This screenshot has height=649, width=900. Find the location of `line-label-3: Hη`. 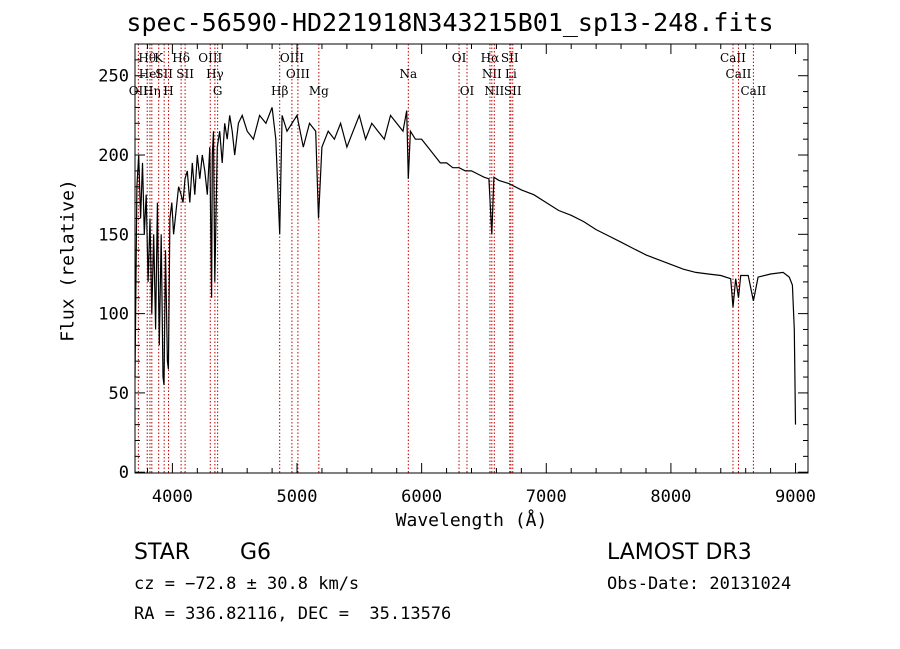

line-label-3: Hη is located at coordinates (152, 91).